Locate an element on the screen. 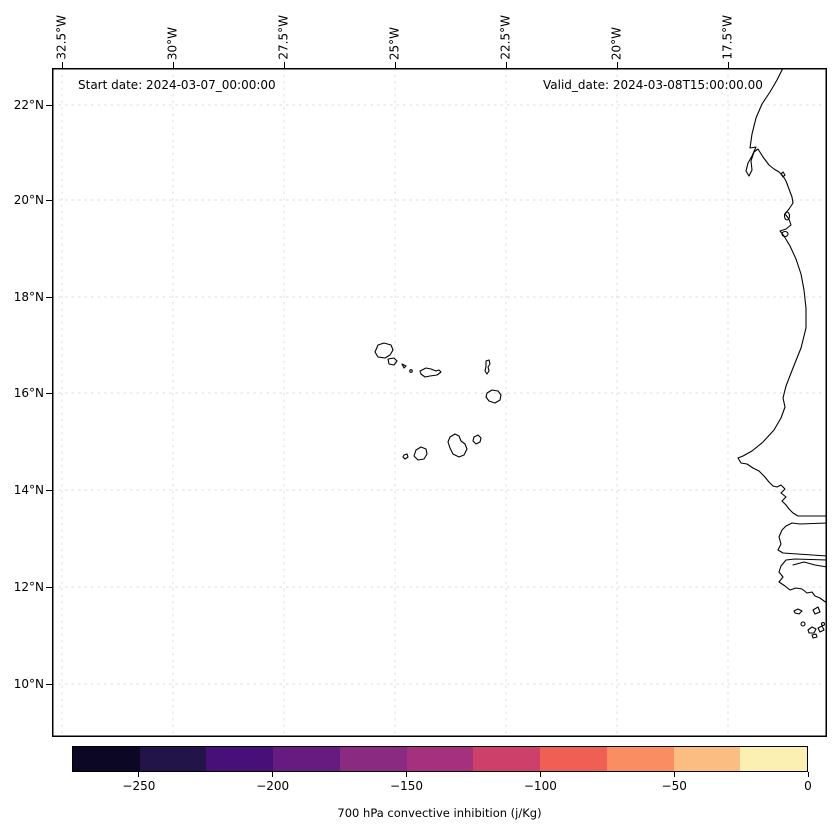 The width and height of the screenshot is (837, 836). coastline-gambia-to-casamance is located at coordinates (802, 539).